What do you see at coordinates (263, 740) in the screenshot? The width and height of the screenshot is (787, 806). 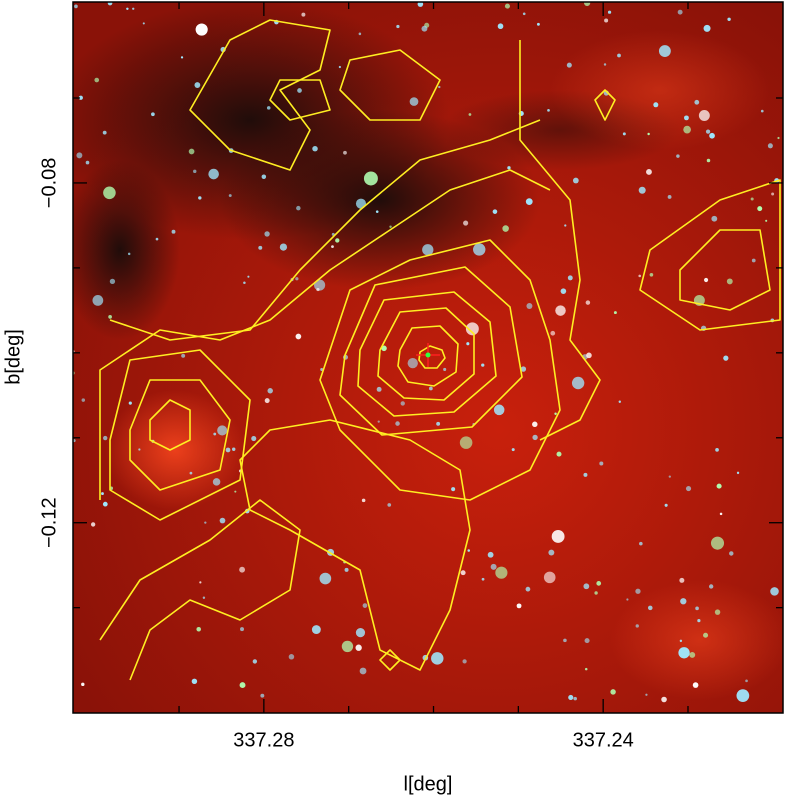 I see `x-tick-label: 337.28` at bounding box center [263, 740].